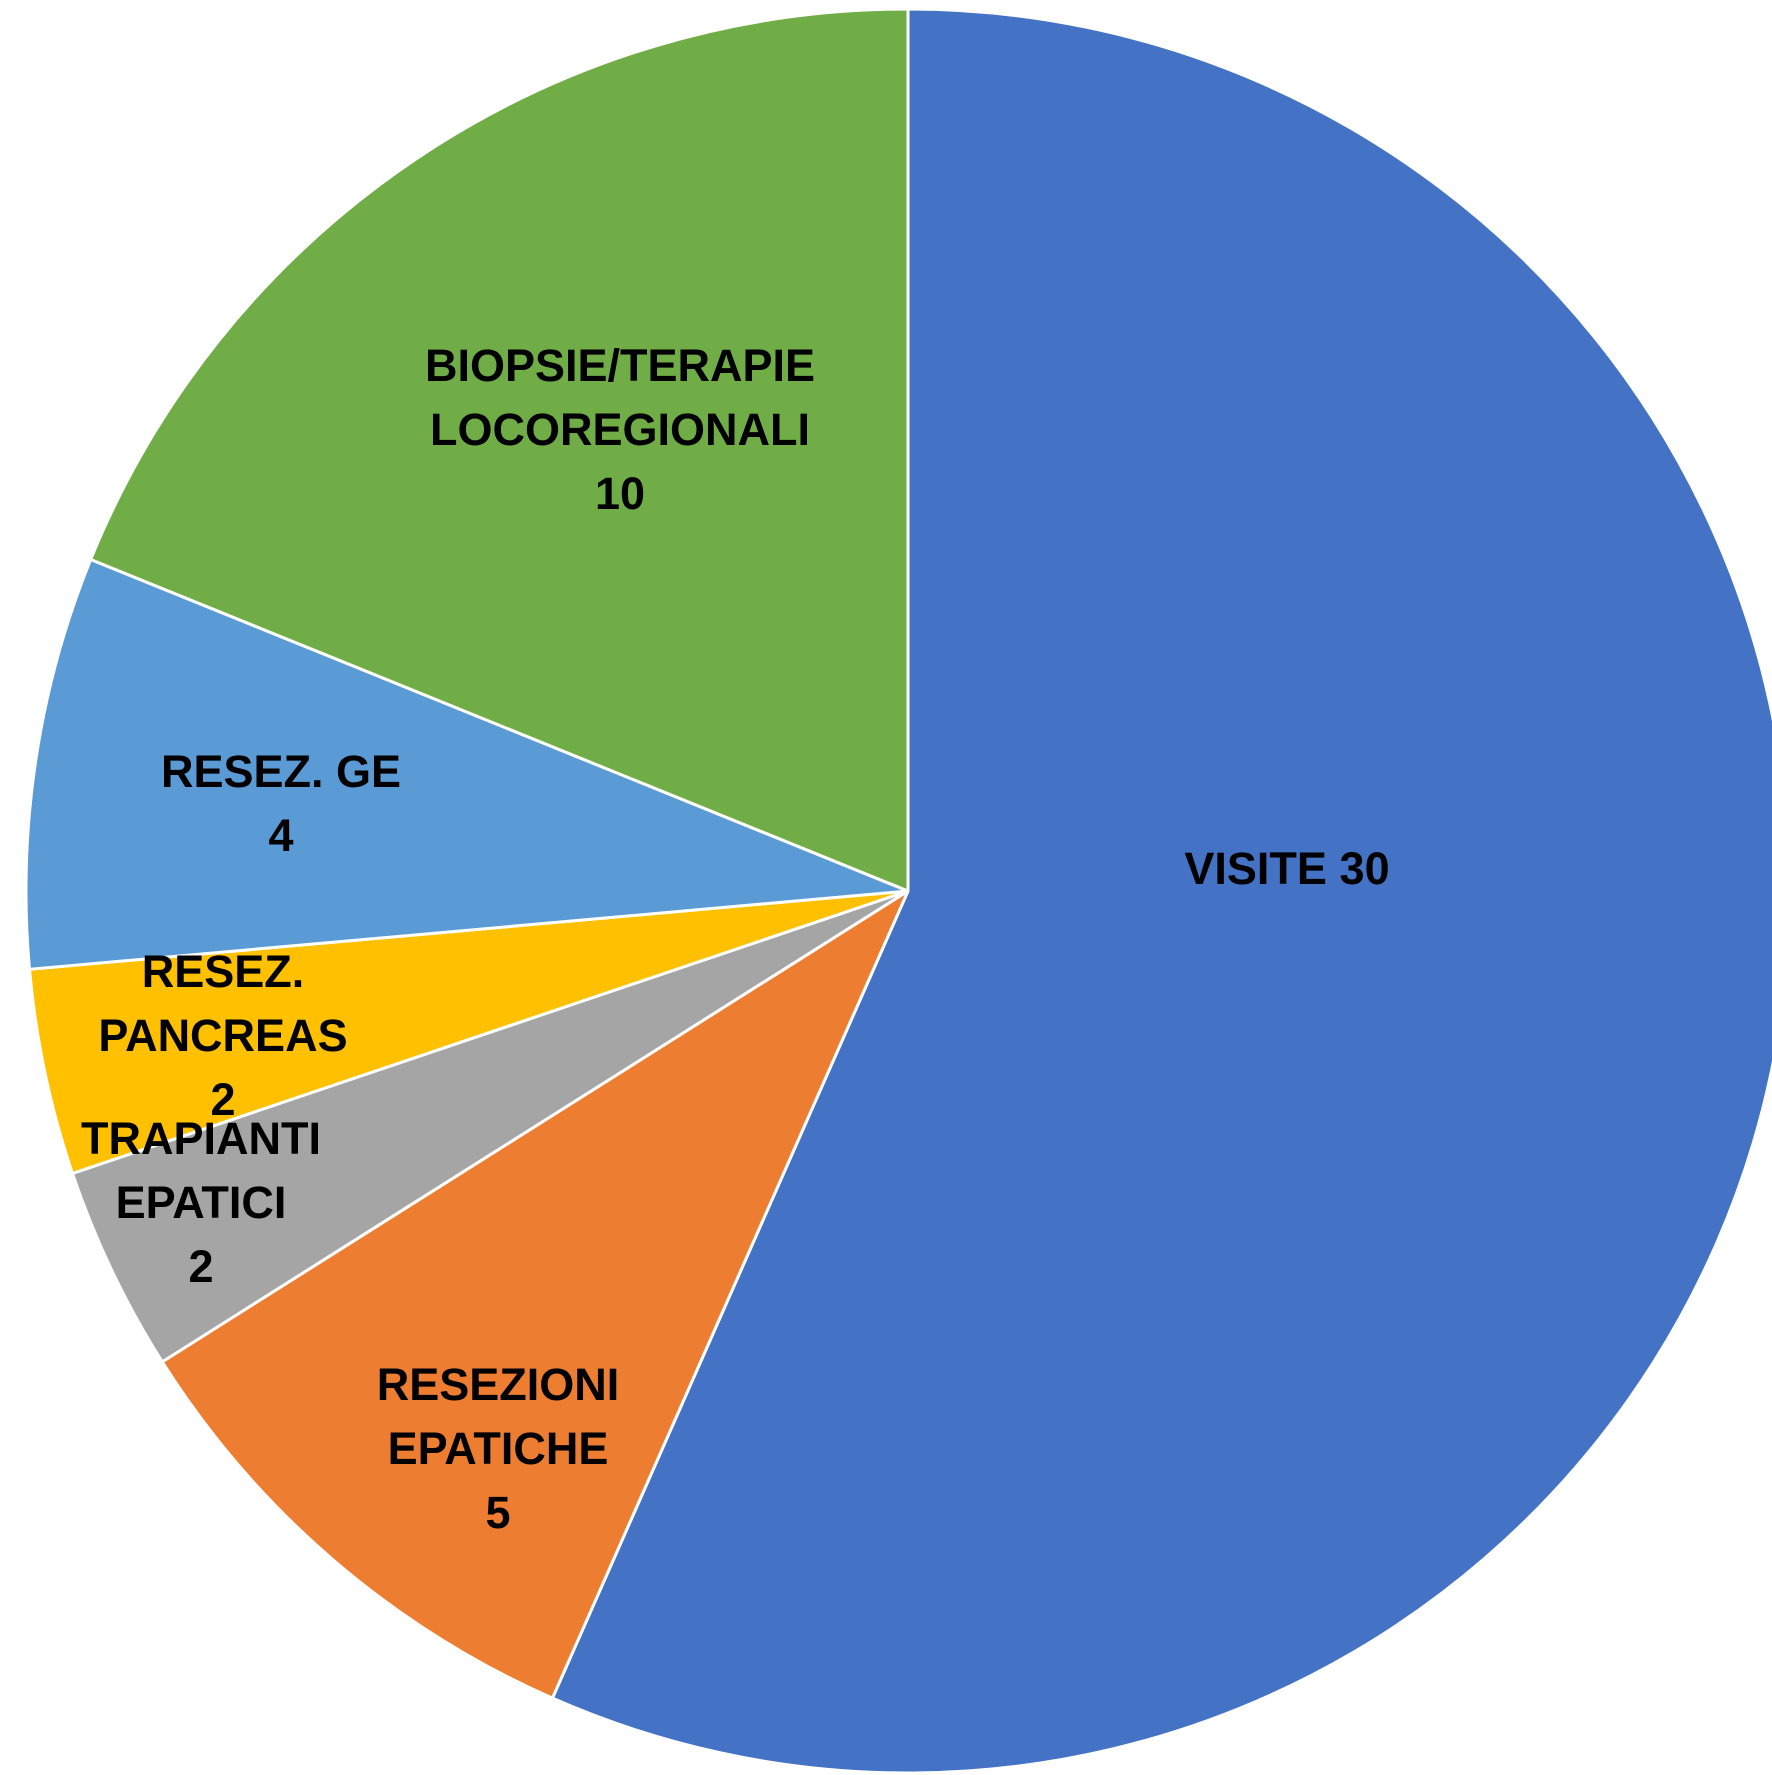  I want to click on slice-label: RESEZ. GE 4, so click(281, 804).